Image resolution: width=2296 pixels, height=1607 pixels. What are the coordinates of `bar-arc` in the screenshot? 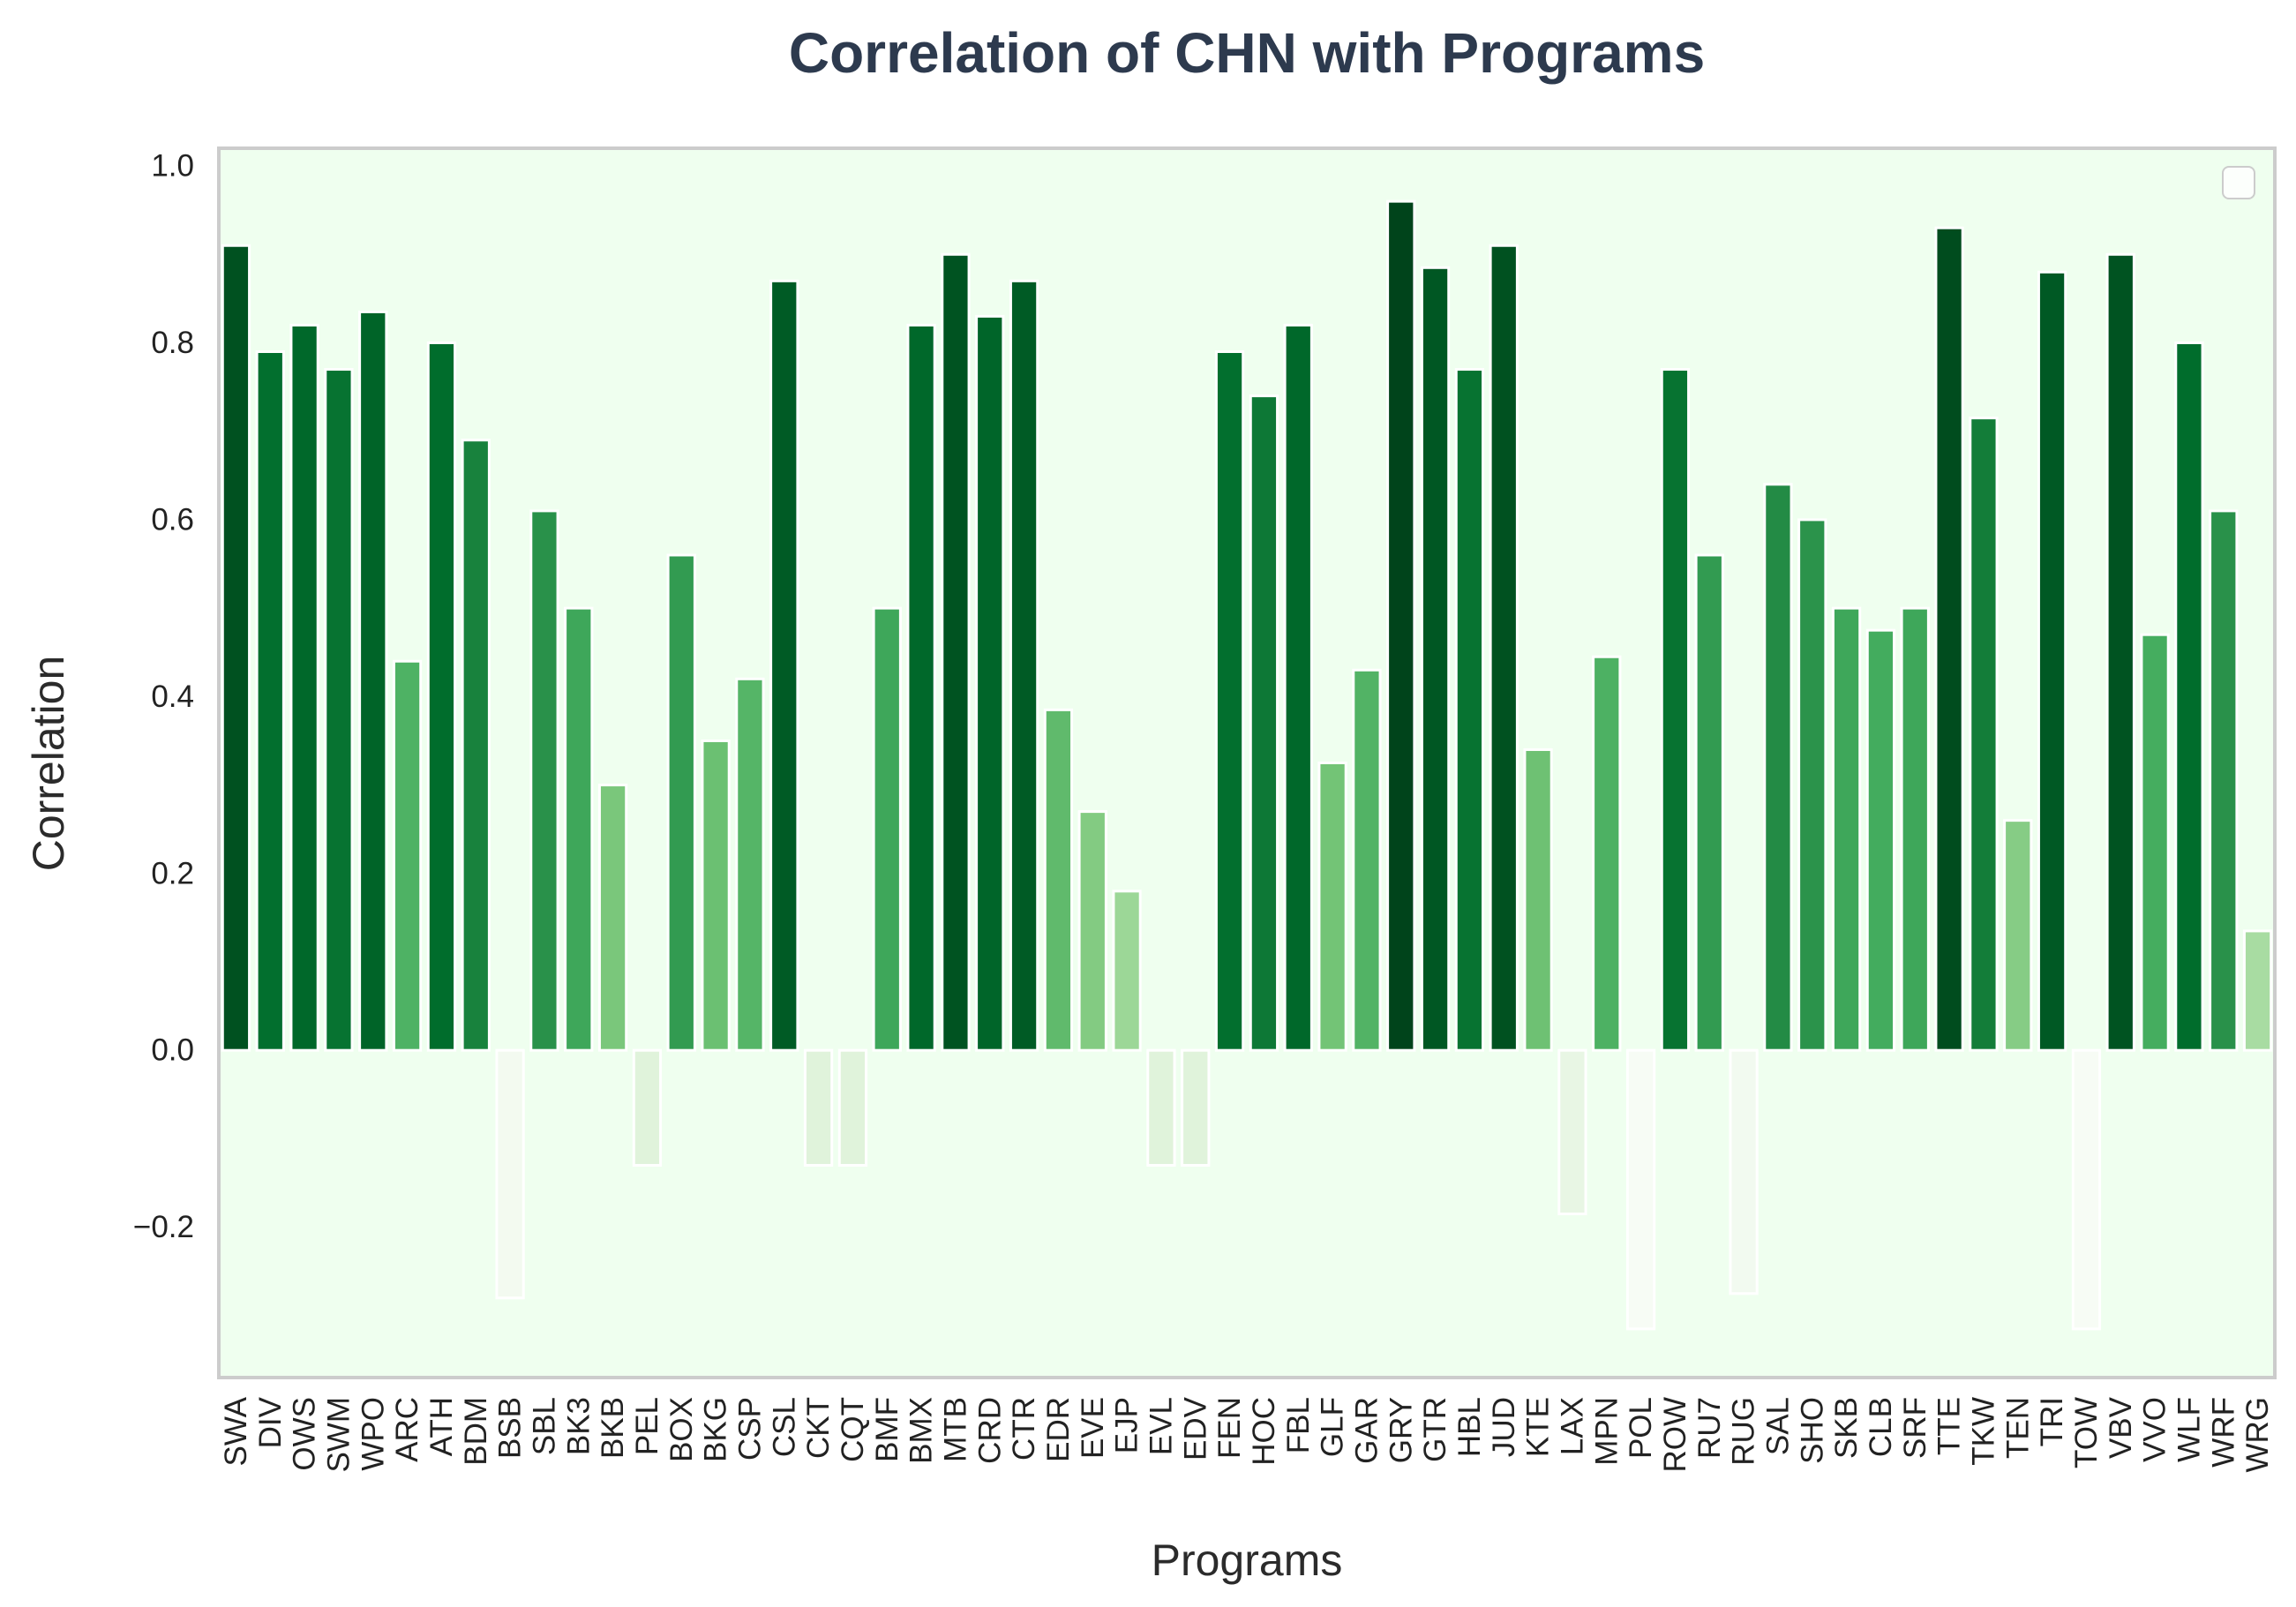 It's located at (407, 855).